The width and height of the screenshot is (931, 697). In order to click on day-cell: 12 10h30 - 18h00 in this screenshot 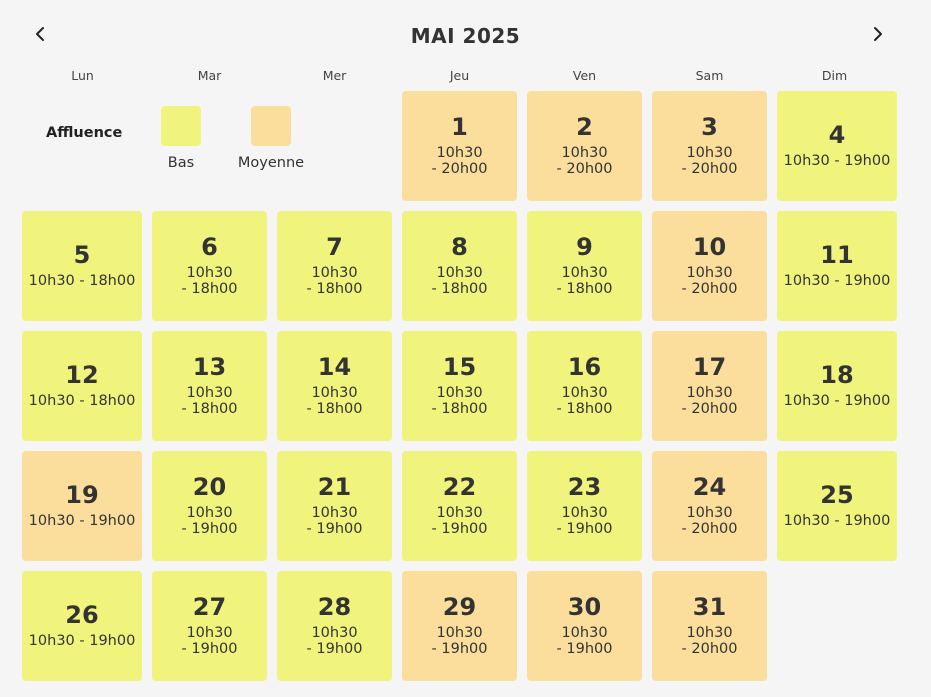, I will do `click(82, 386)`.